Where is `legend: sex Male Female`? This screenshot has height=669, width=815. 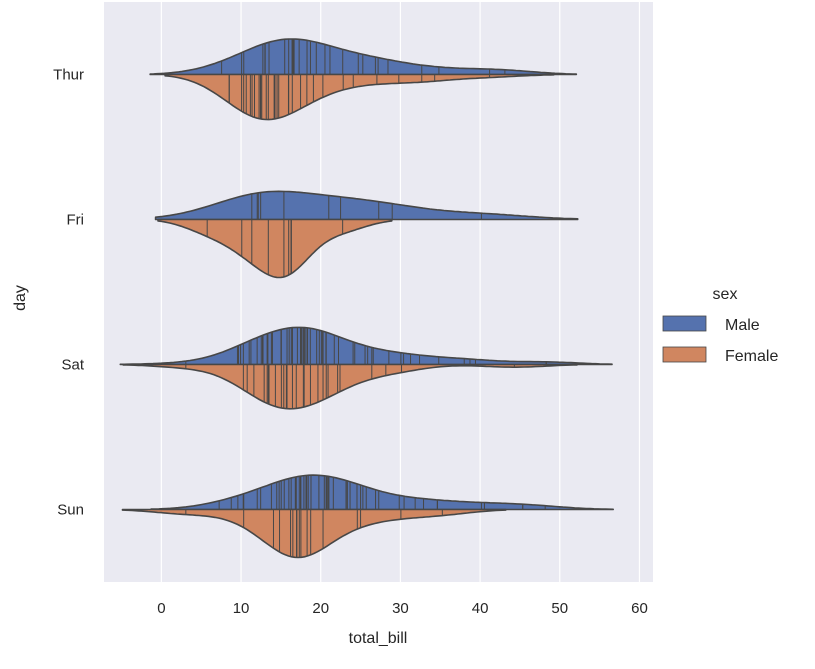
legend: sex Male Female is located at coordinates (720, 325).